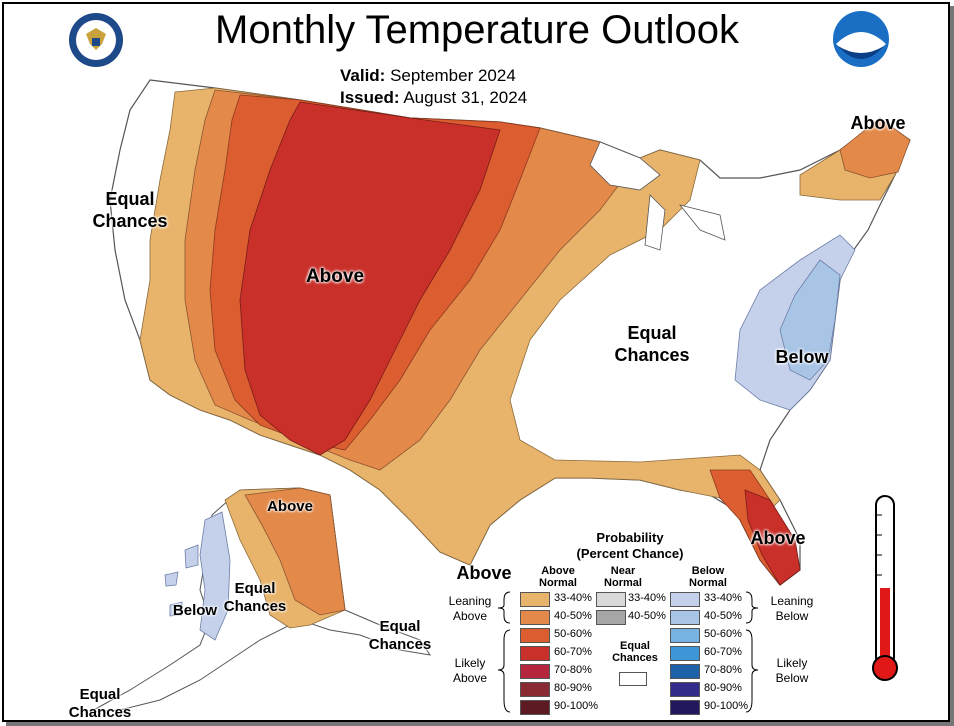 Image resolution: width=954 pixels, height=726 pixels. Describe the element at coordinates (573, 616) in the screenshot. I see `legend-range-above-1: 40-50%` at that location.